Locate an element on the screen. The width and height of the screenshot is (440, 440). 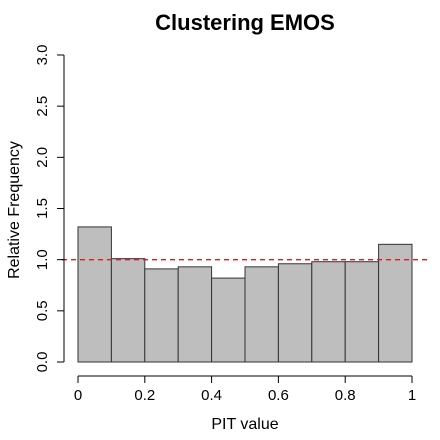
y-tick-label-1: 0.5 is located at coordinates (42, 310).